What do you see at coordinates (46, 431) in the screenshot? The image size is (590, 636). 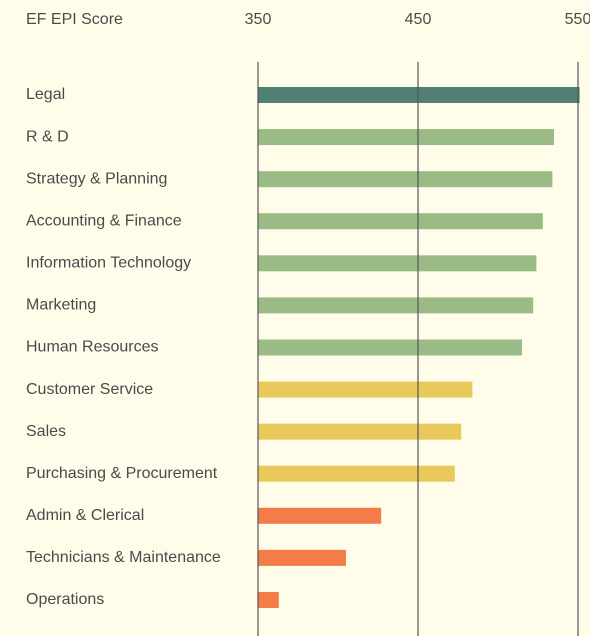 I see `category-label: Sales` at bounding box center [46, 431].